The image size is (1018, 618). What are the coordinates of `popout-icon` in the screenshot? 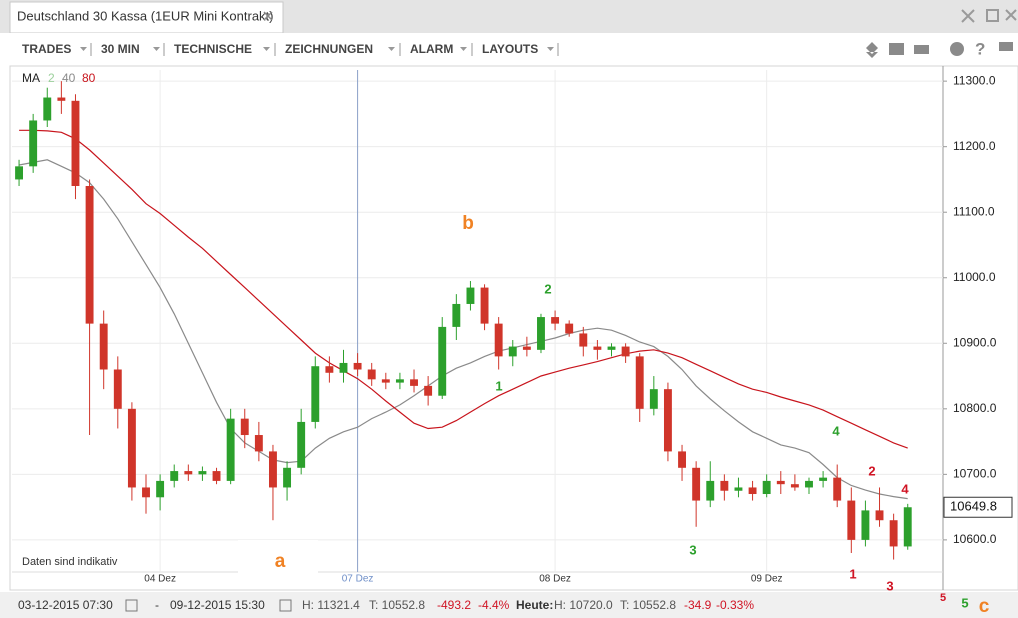 It's located at (992, 15).